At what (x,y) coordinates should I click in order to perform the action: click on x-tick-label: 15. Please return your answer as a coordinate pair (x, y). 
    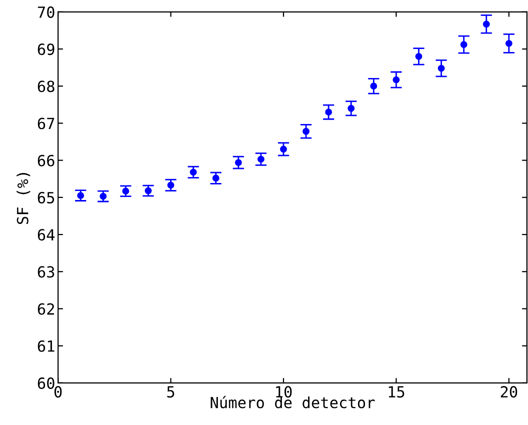
    Looking at the image, I should click on (396, 392).